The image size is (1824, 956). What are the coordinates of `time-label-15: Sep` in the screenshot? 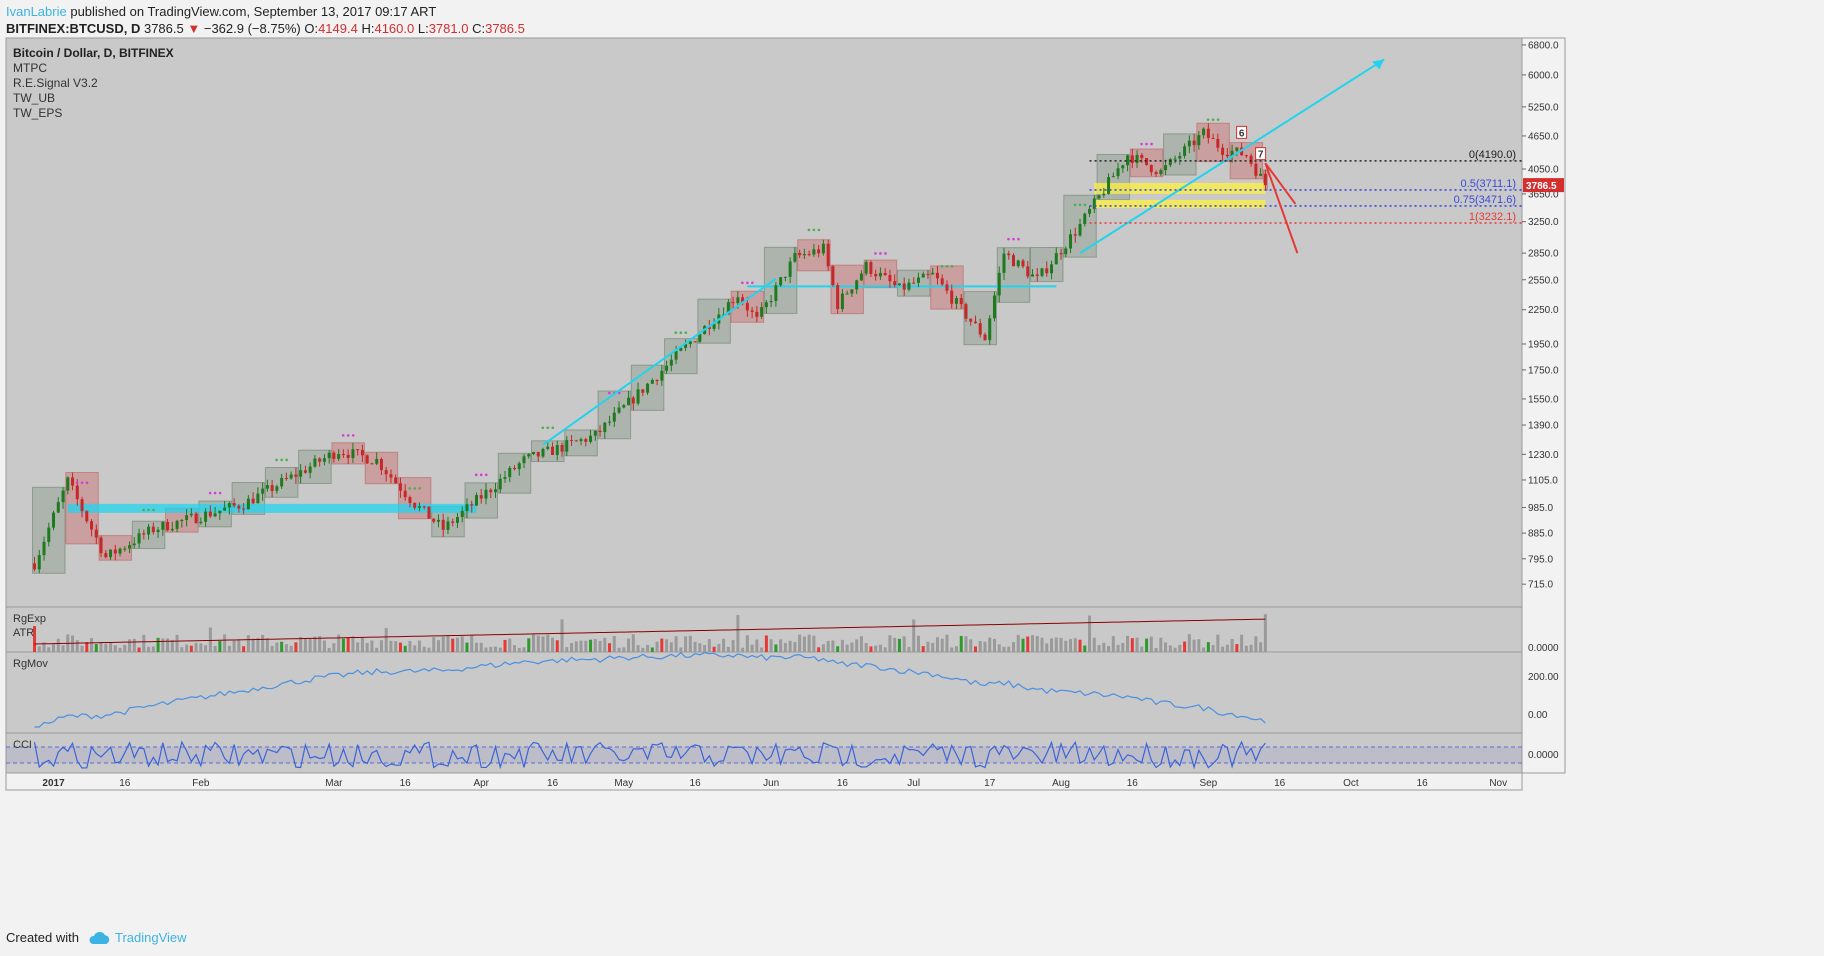 It's located at (1208, 783).